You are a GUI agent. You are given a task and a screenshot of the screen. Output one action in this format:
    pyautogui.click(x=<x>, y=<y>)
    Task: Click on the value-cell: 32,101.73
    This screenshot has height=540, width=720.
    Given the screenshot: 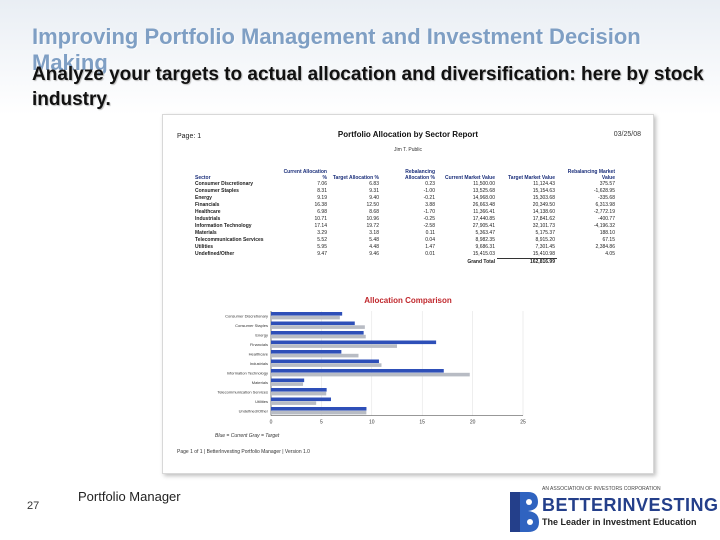 What is the action you would take?
    pyautogui.click(x=543, y=226)
    